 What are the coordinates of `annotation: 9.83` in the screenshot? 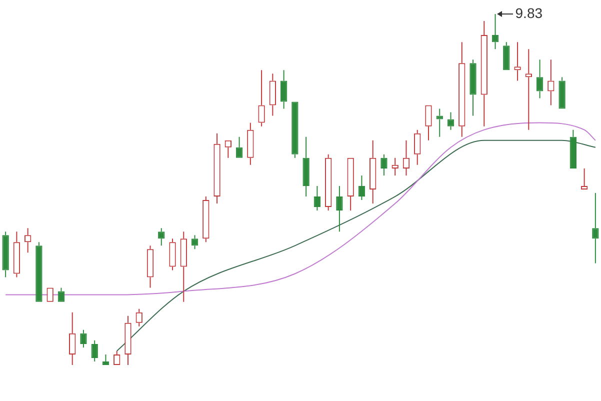 It's located at (529, 12).